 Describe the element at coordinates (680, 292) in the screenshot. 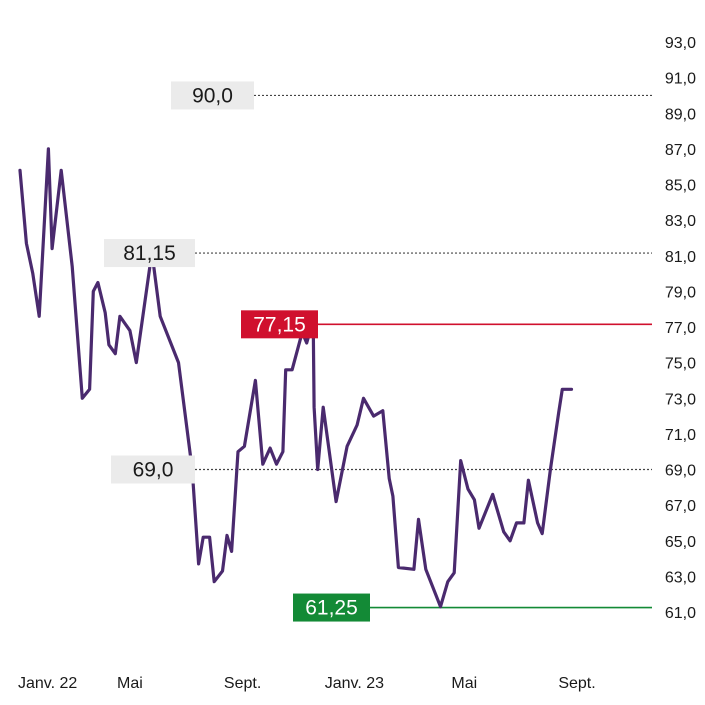

I see `y-tick-label: 79,0` at that location.